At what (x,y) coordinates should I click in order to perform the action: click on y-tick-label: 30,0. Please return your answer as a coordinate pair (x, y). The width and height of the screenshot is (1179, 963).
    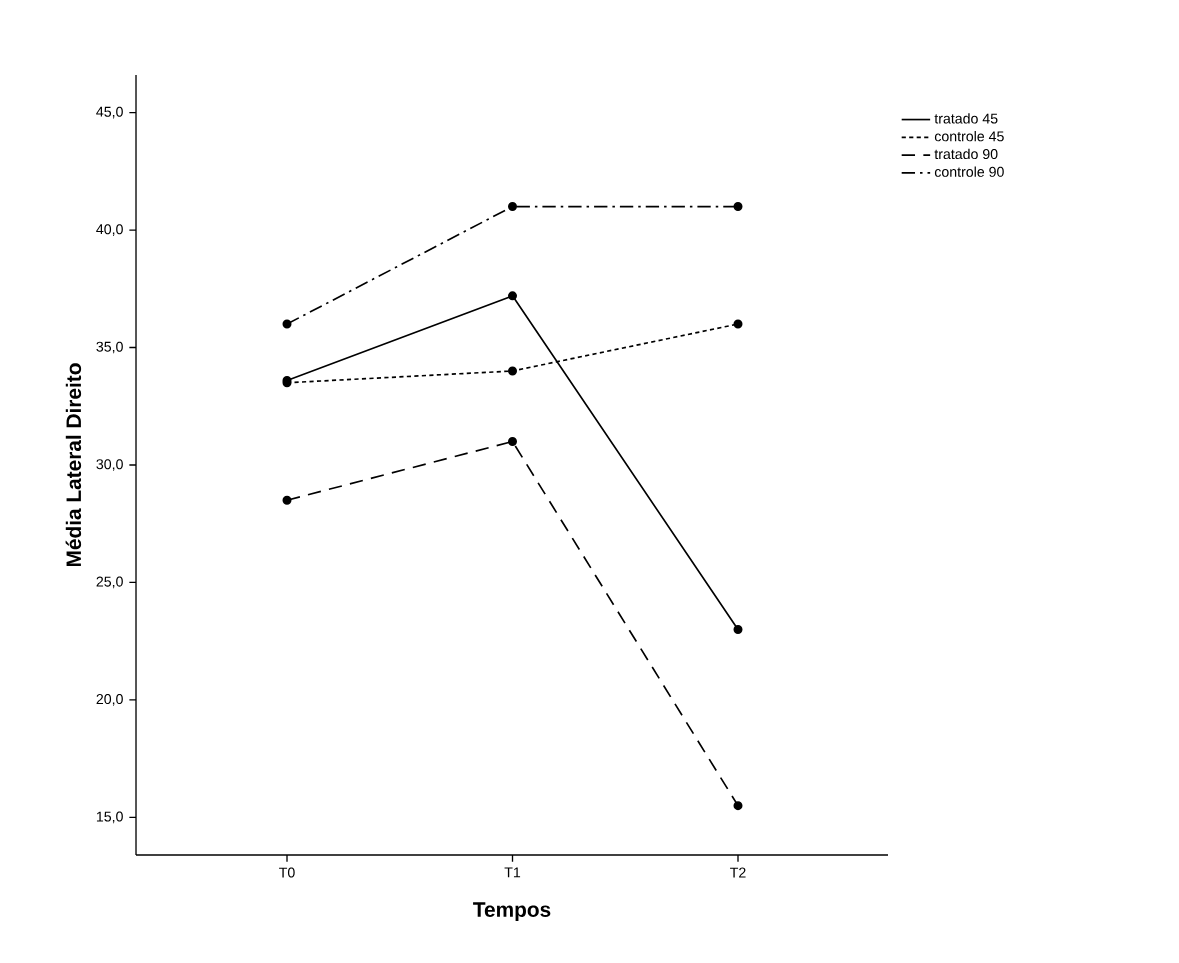
    Looking at the image, I should click on (109, 465).